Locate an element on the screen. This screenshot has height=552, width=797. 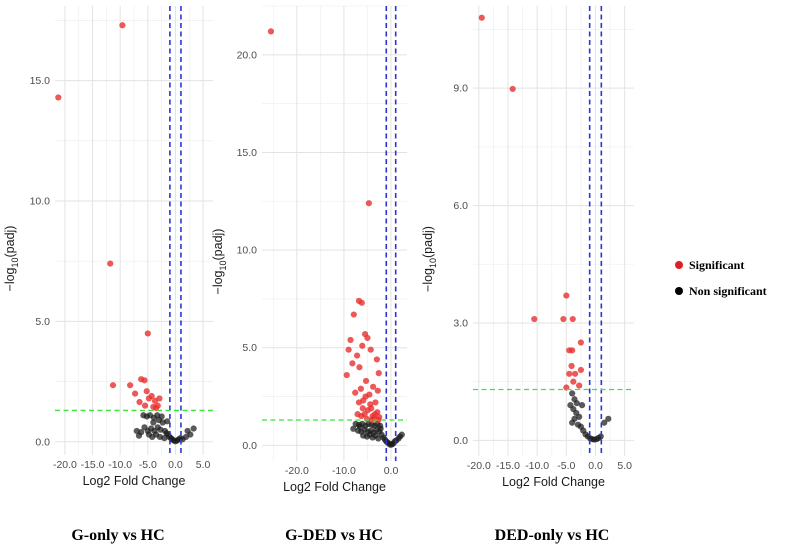
legend-nonsignificant-marker is located at coordinates (679, 291).